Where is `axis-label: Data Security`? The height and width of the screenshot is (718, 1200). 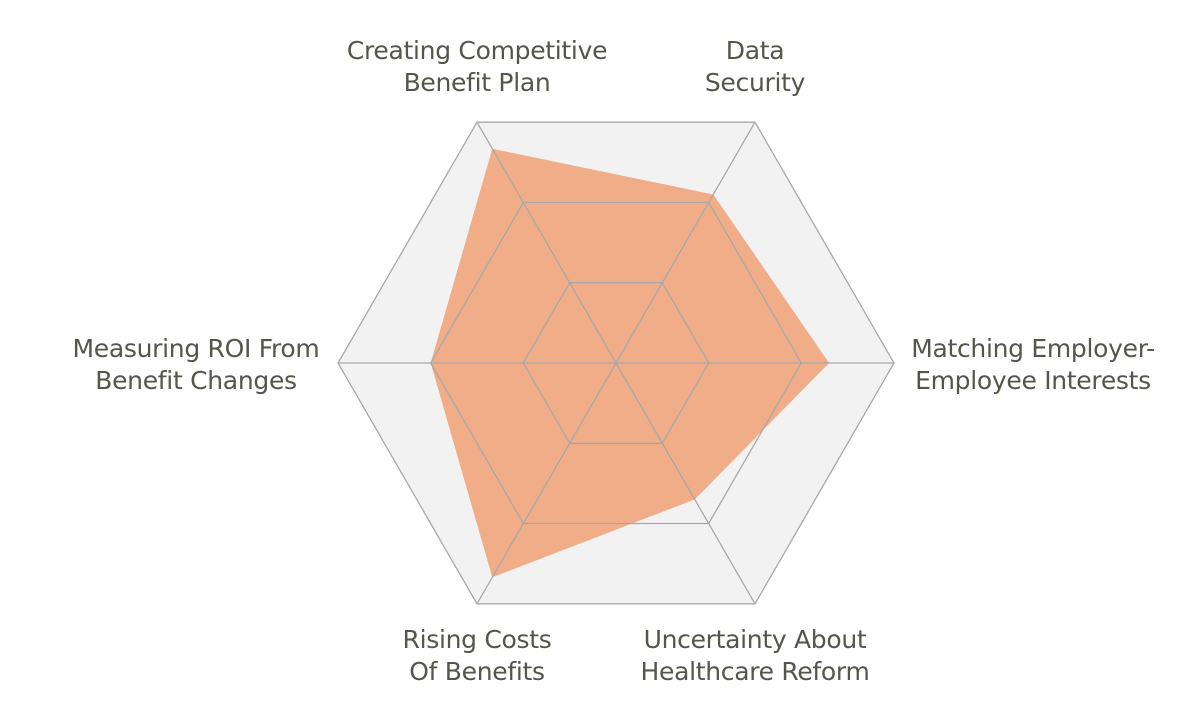
axis-label: Data Security is located at coordinates (755, 66).